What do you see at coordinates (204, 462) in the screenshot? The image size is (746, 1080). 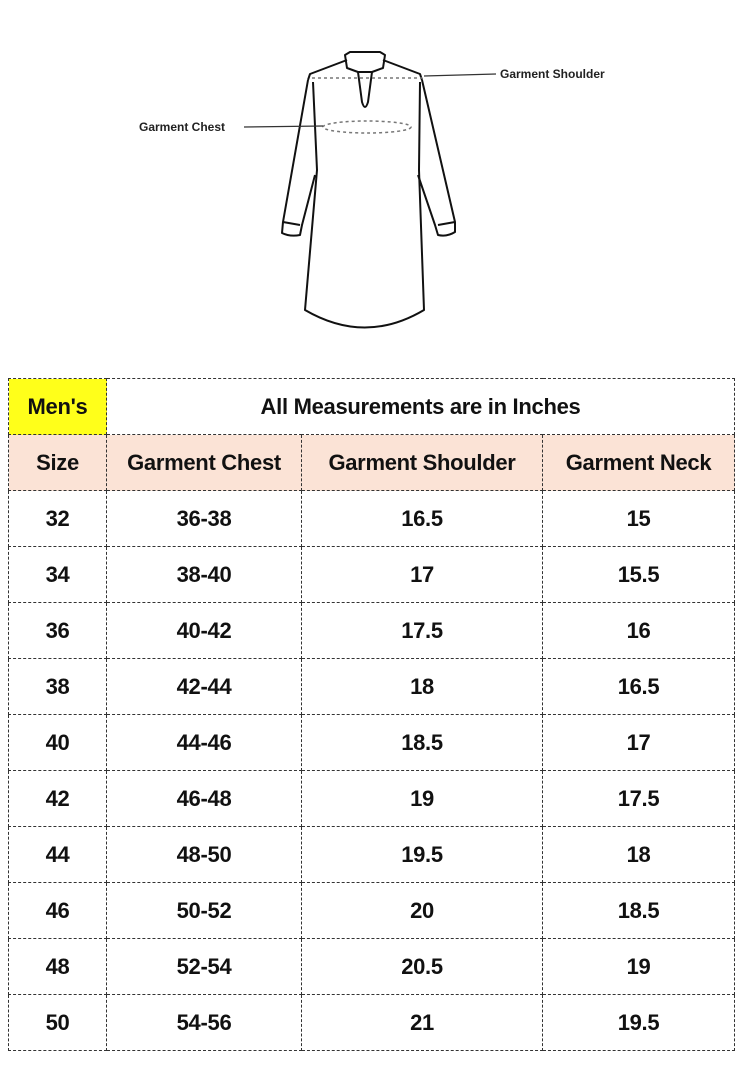 I see `header-chest: Garment Chest` at bounding box center [204, 462].